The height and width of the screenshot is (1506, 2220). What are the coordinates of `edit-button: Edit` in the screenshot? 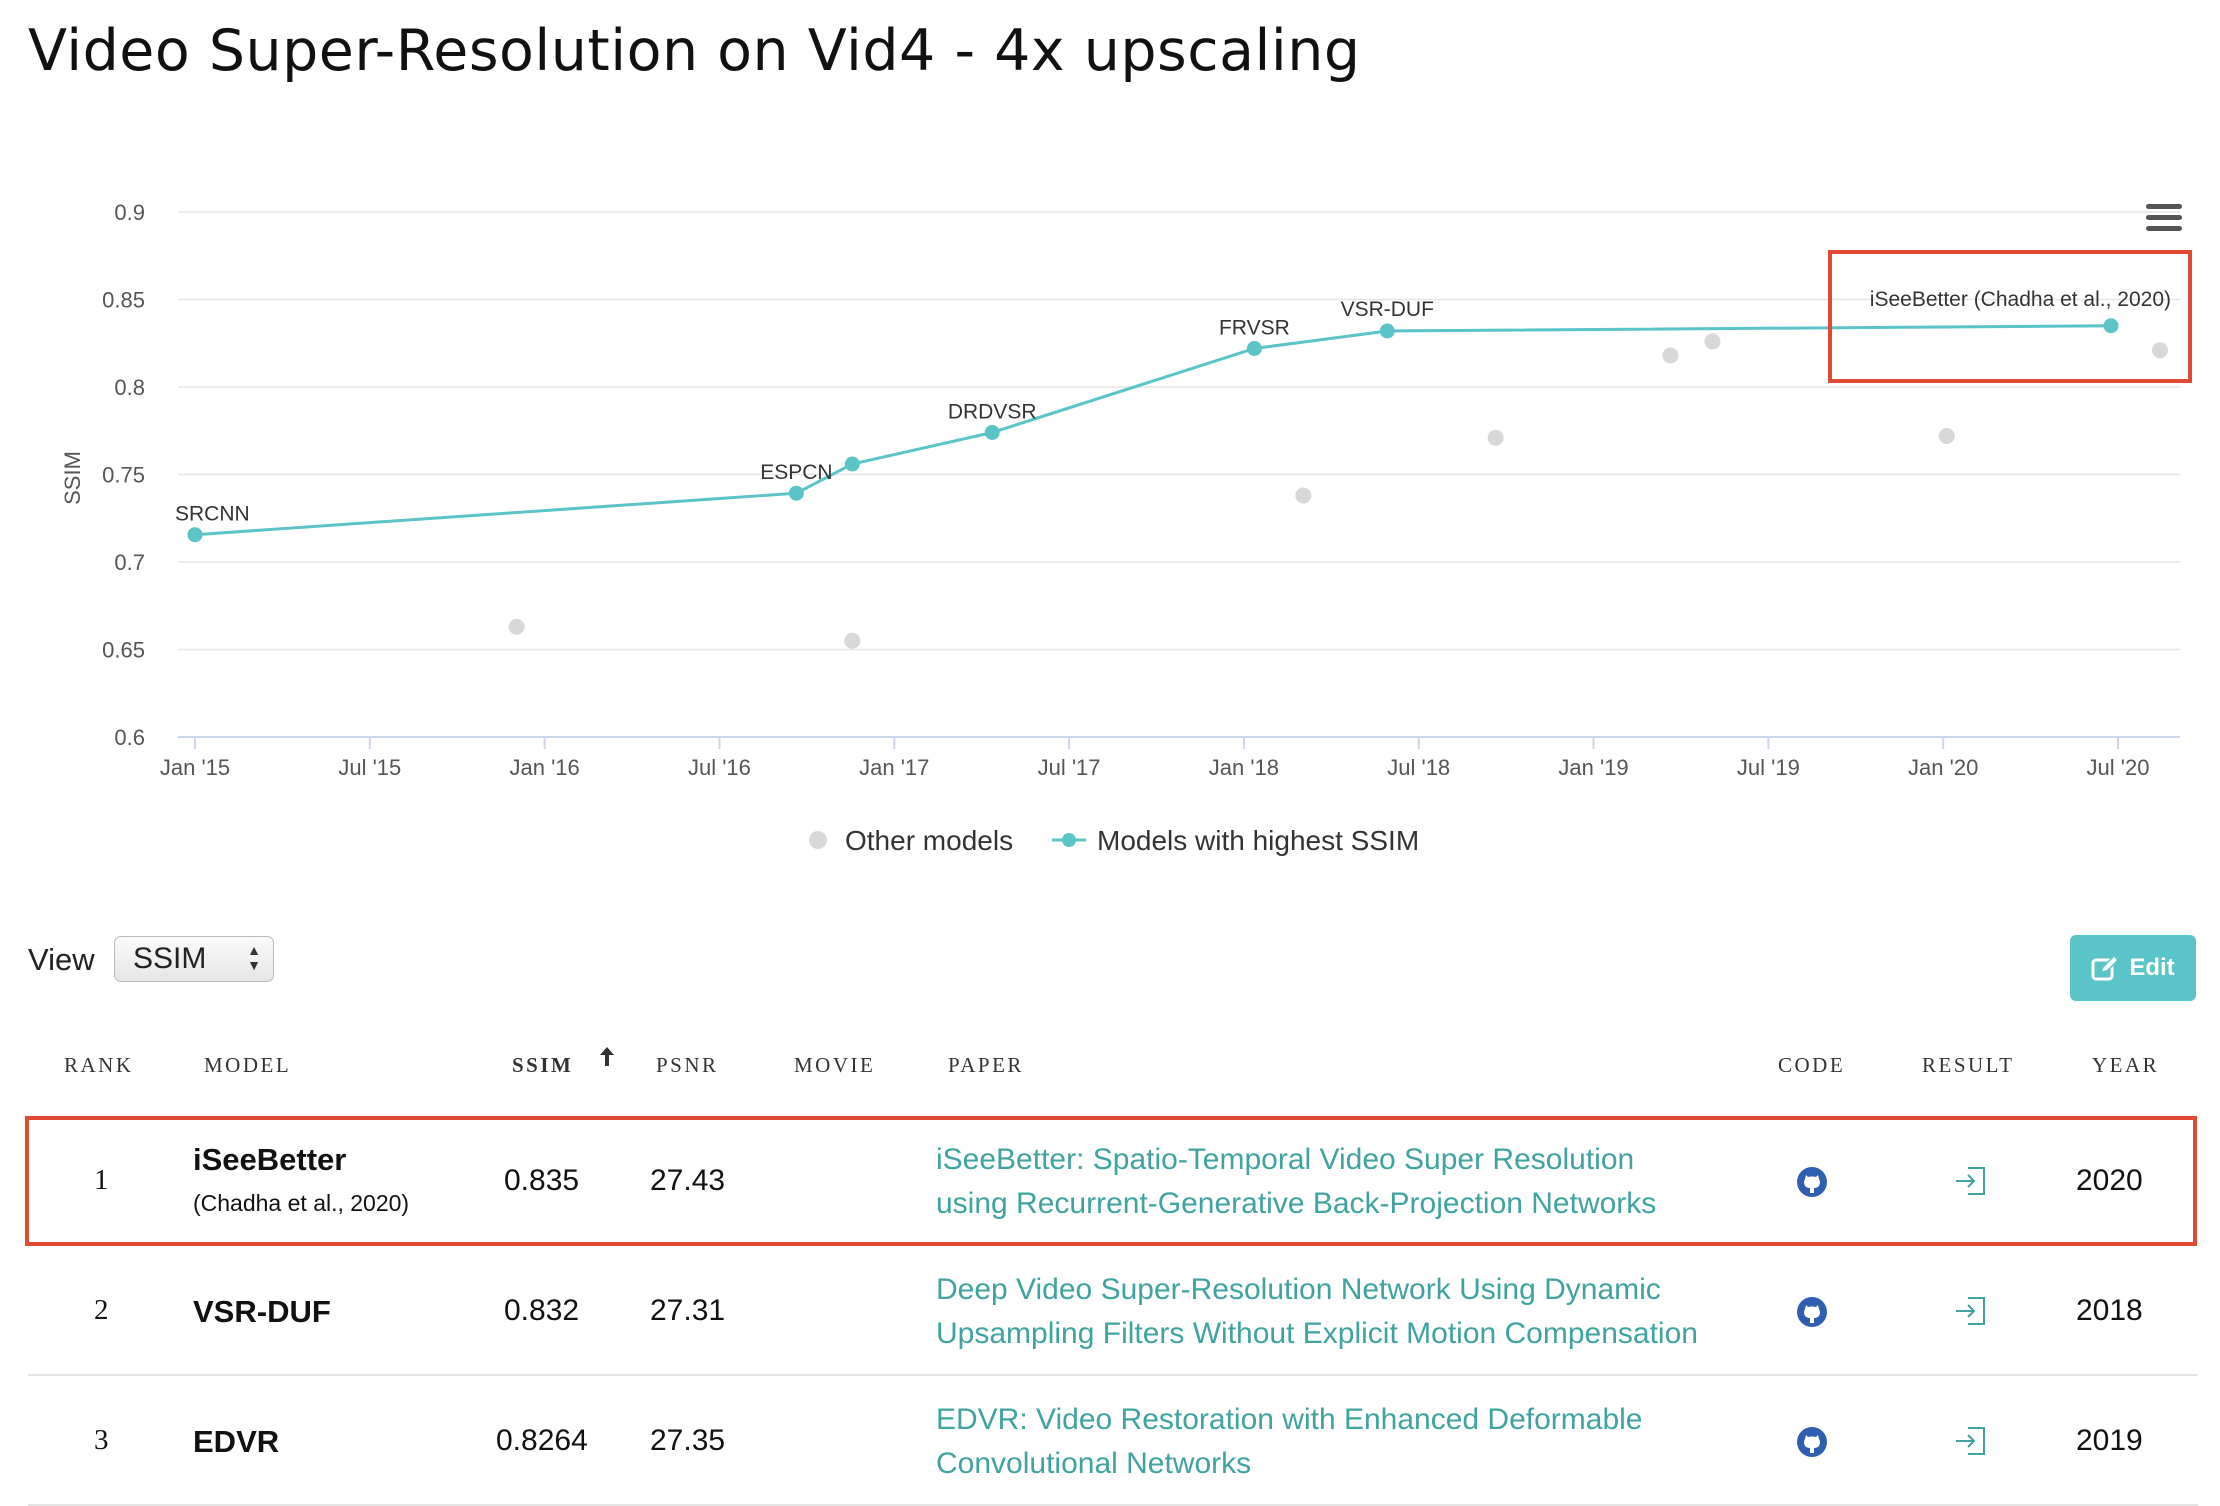 It's located at (2133, 968).